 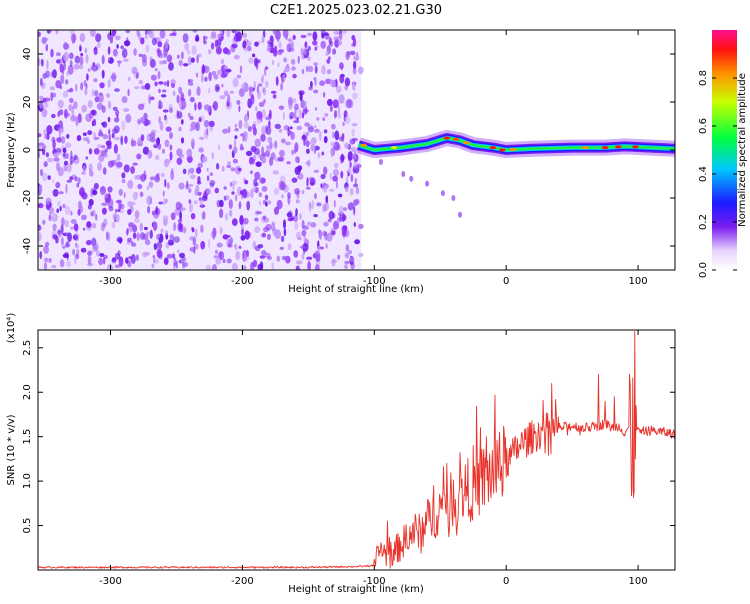 What do you see at coordinates (356, 289) in the screenshot?
I see `spectrogram-x-label: Height of straight line (km)` at bounding box center [356, 289].